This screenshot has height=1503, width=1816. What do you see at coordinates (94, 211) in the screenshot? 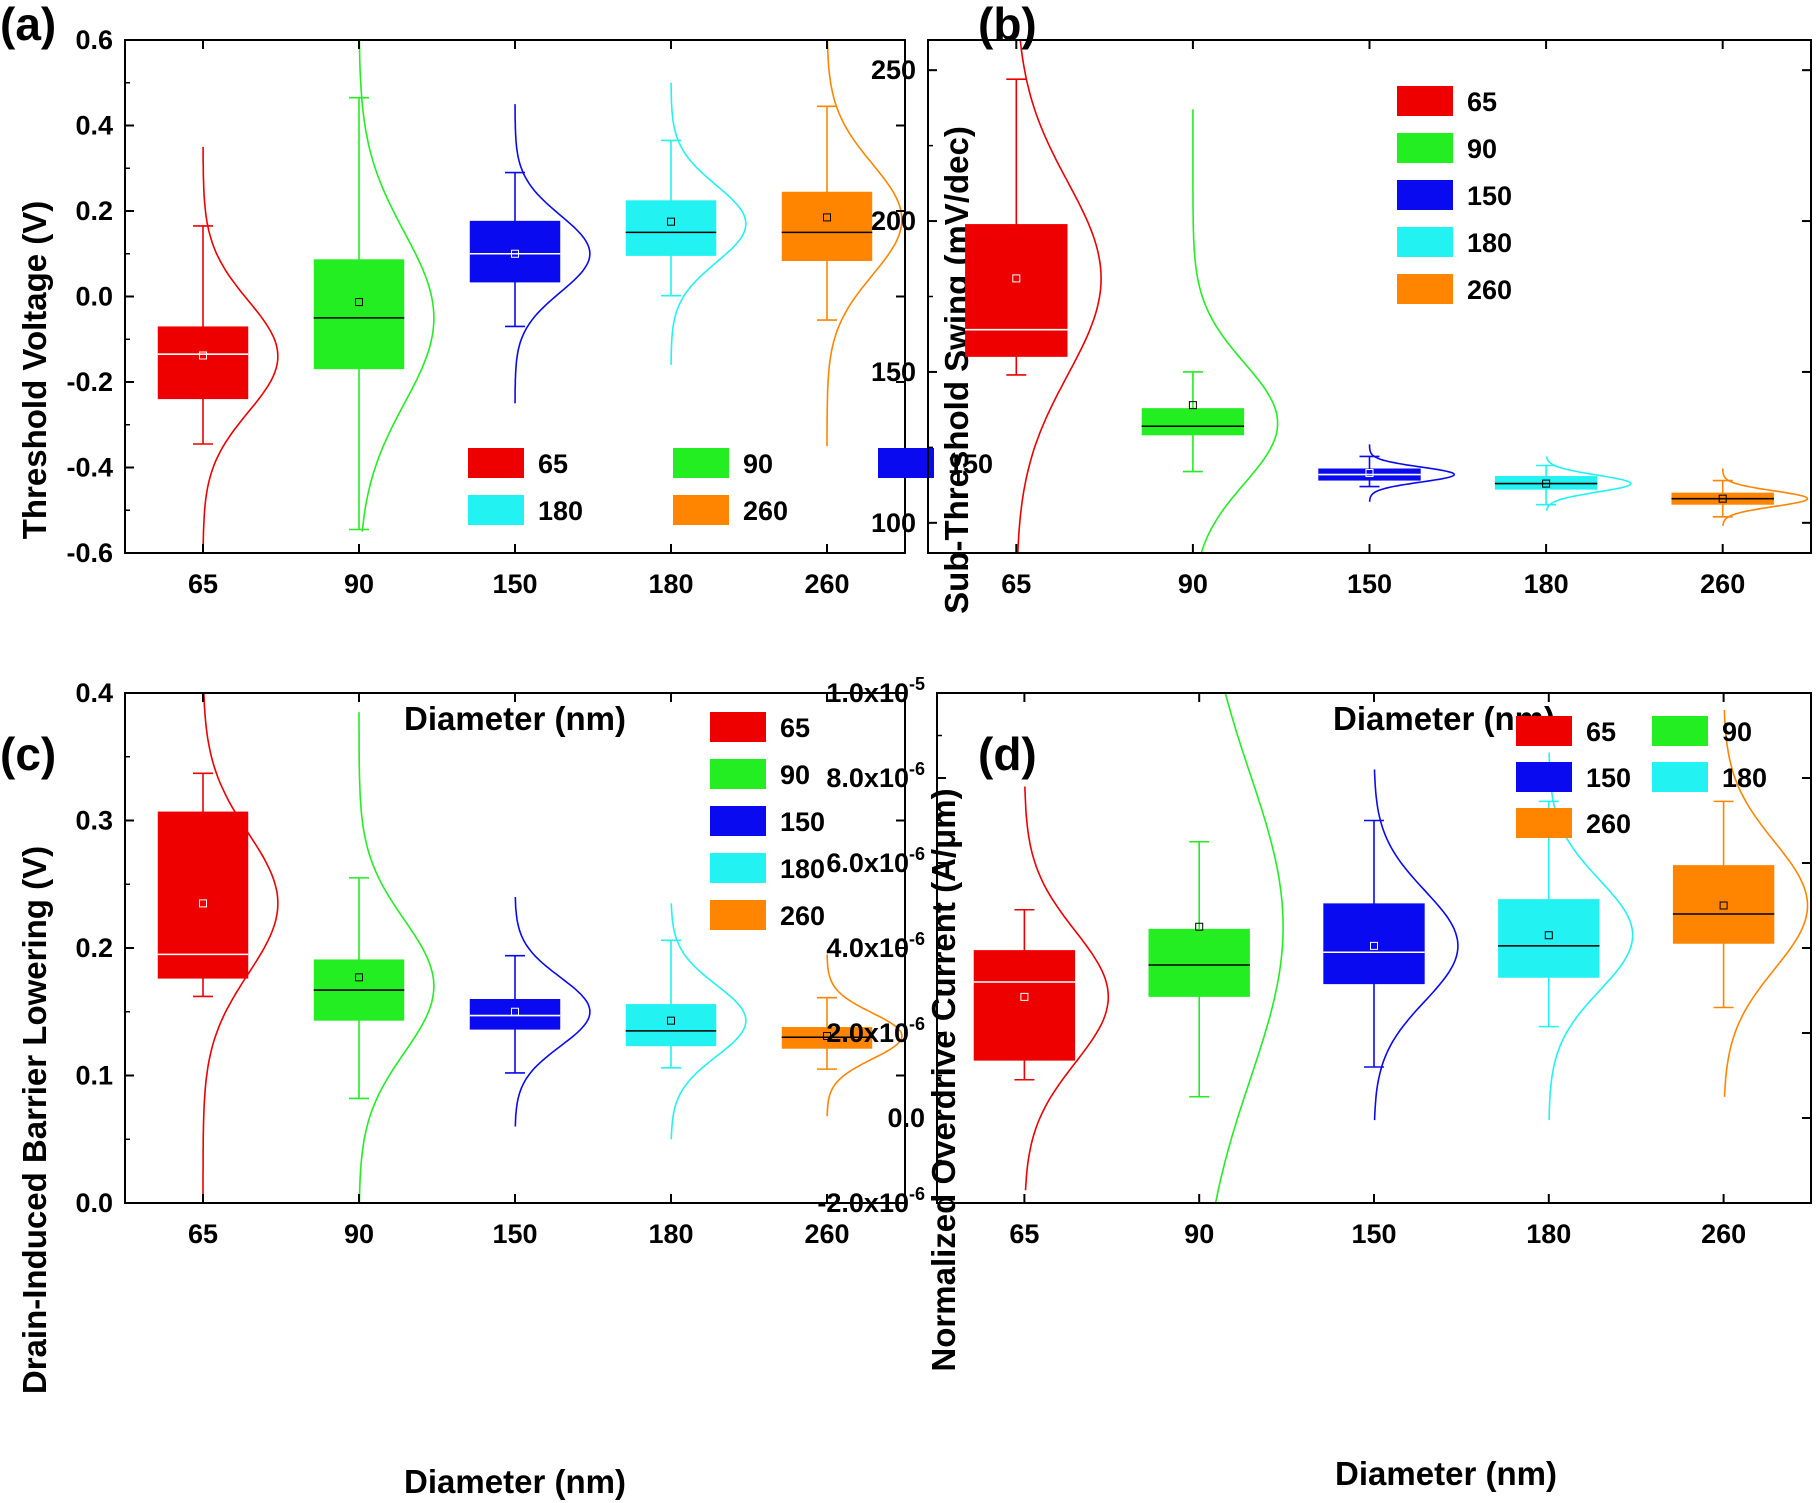
I see `y-tick-label: 0.2` at bounding box center [94, 211].